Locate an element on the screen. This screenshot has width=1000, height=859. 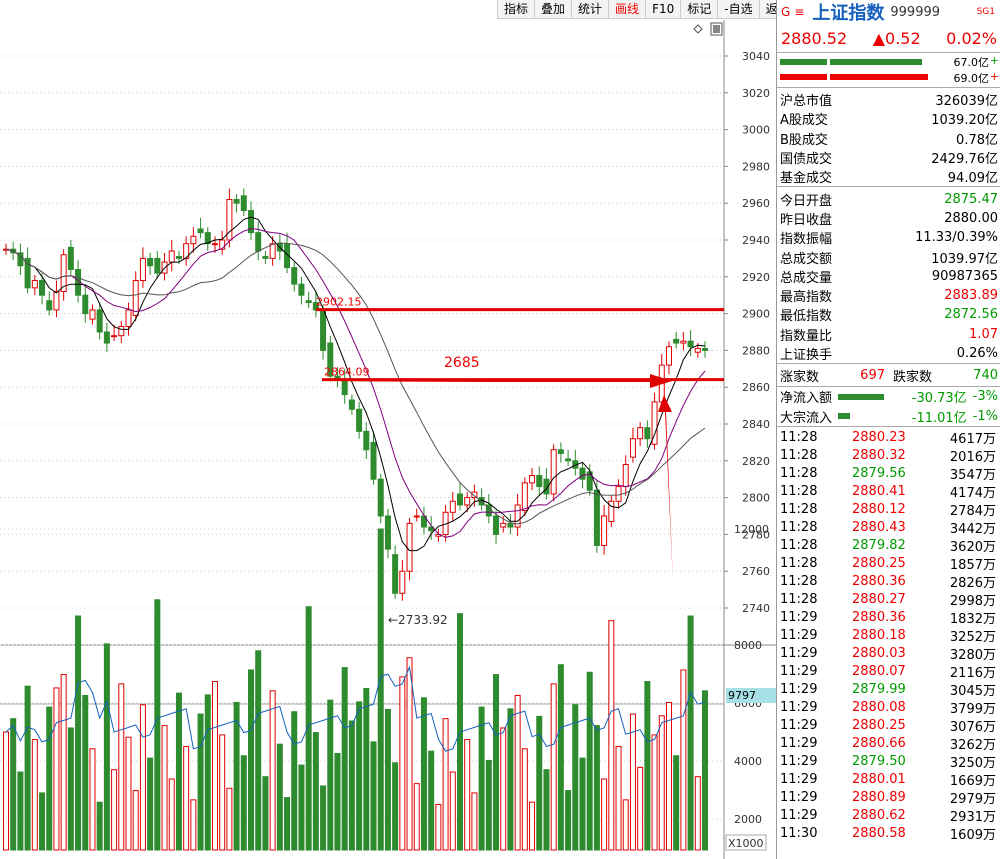
diamond-icon is located at coordinates (698, 29).